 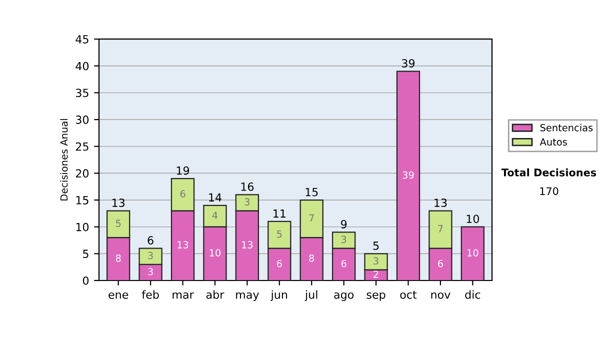 What do you see at coordinates (85, 280) in the screenshot?
I see `y-tick-label: 0` at bounding box center [85, 280].